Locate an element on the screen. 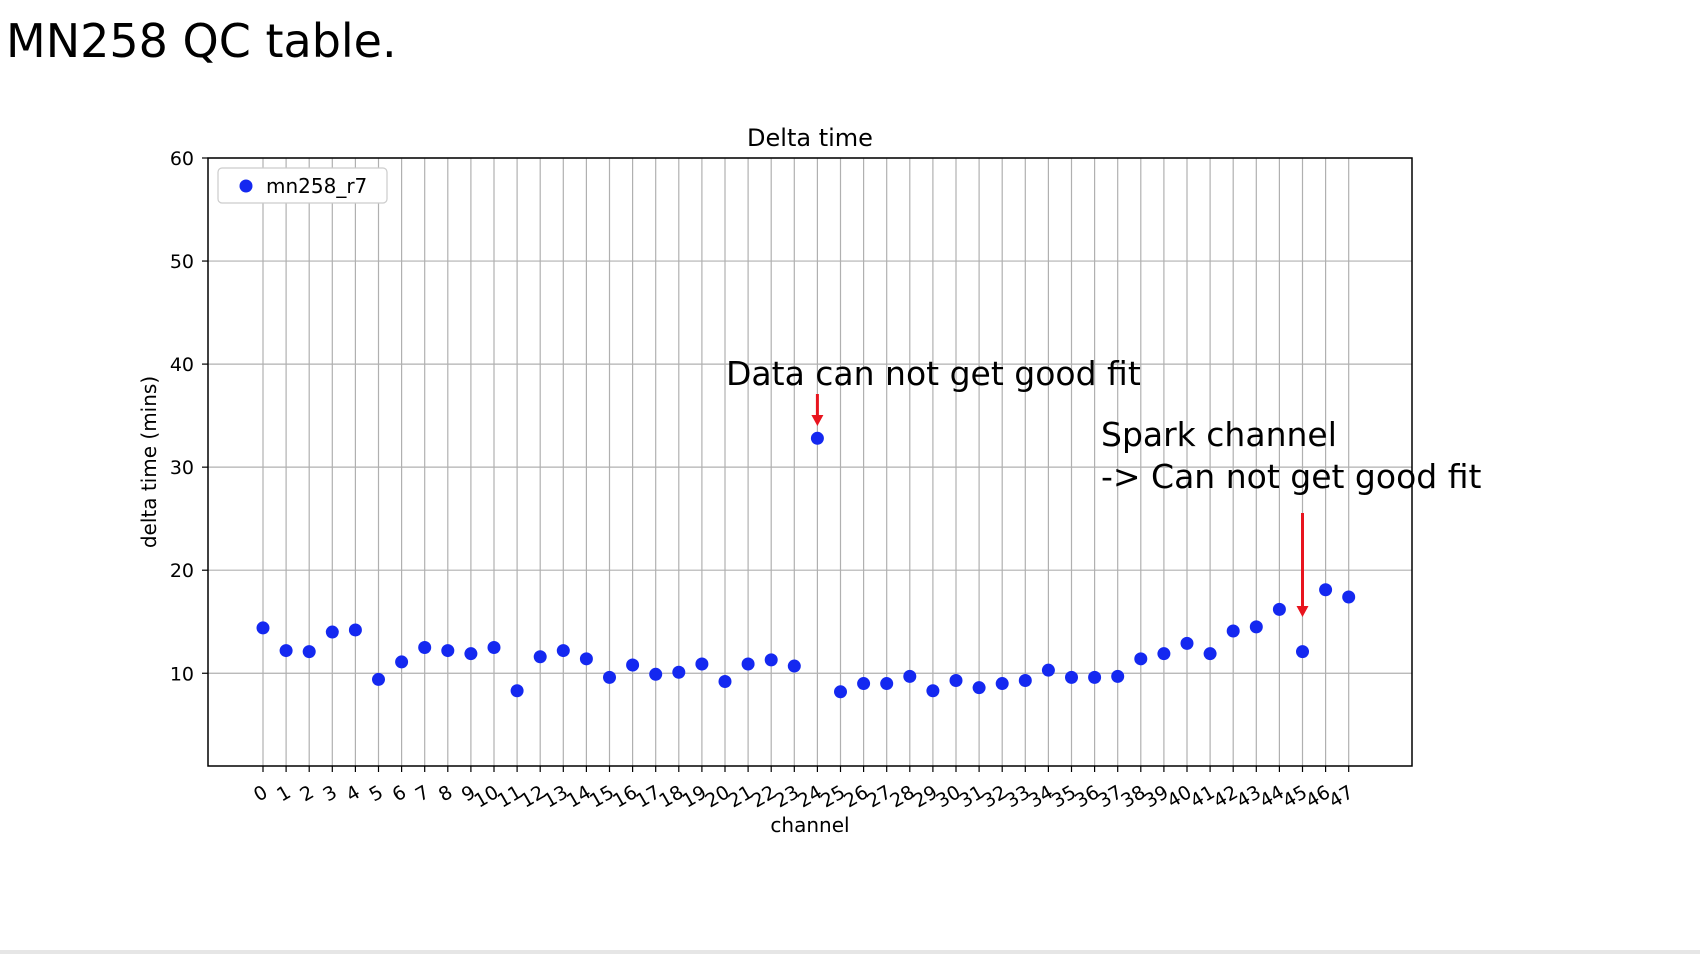  slide-title: MN258 QC table. is located at coordinates (201, 41).